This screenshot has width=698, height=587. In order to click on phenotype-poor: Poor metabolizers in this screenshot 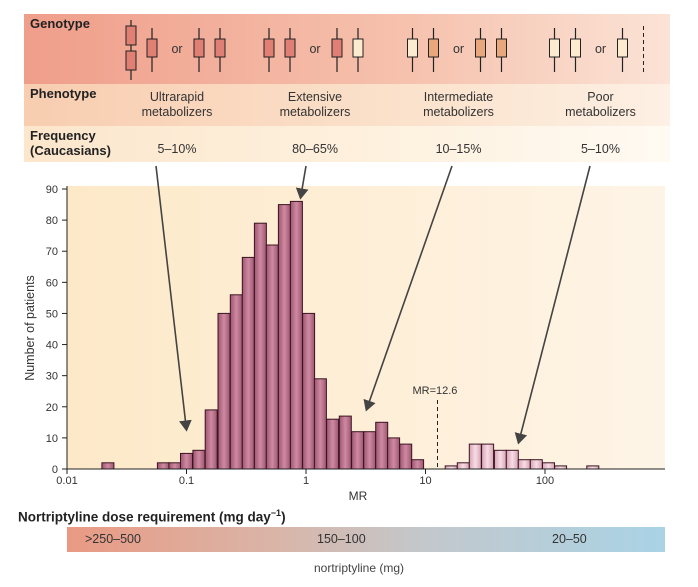, I will do `click(600, 104)`.